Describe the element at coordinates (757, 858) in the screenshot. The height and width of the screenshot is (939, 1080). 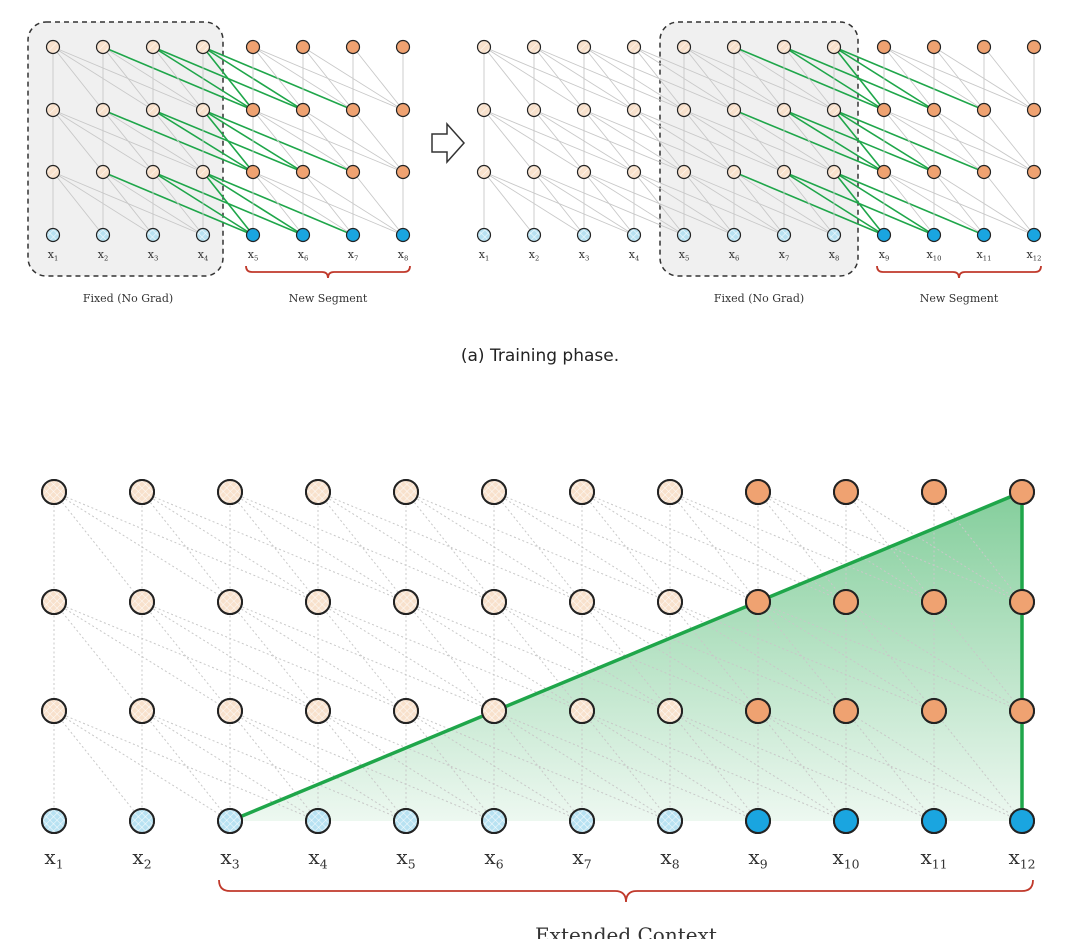
I see `token-label: x9` at that location.